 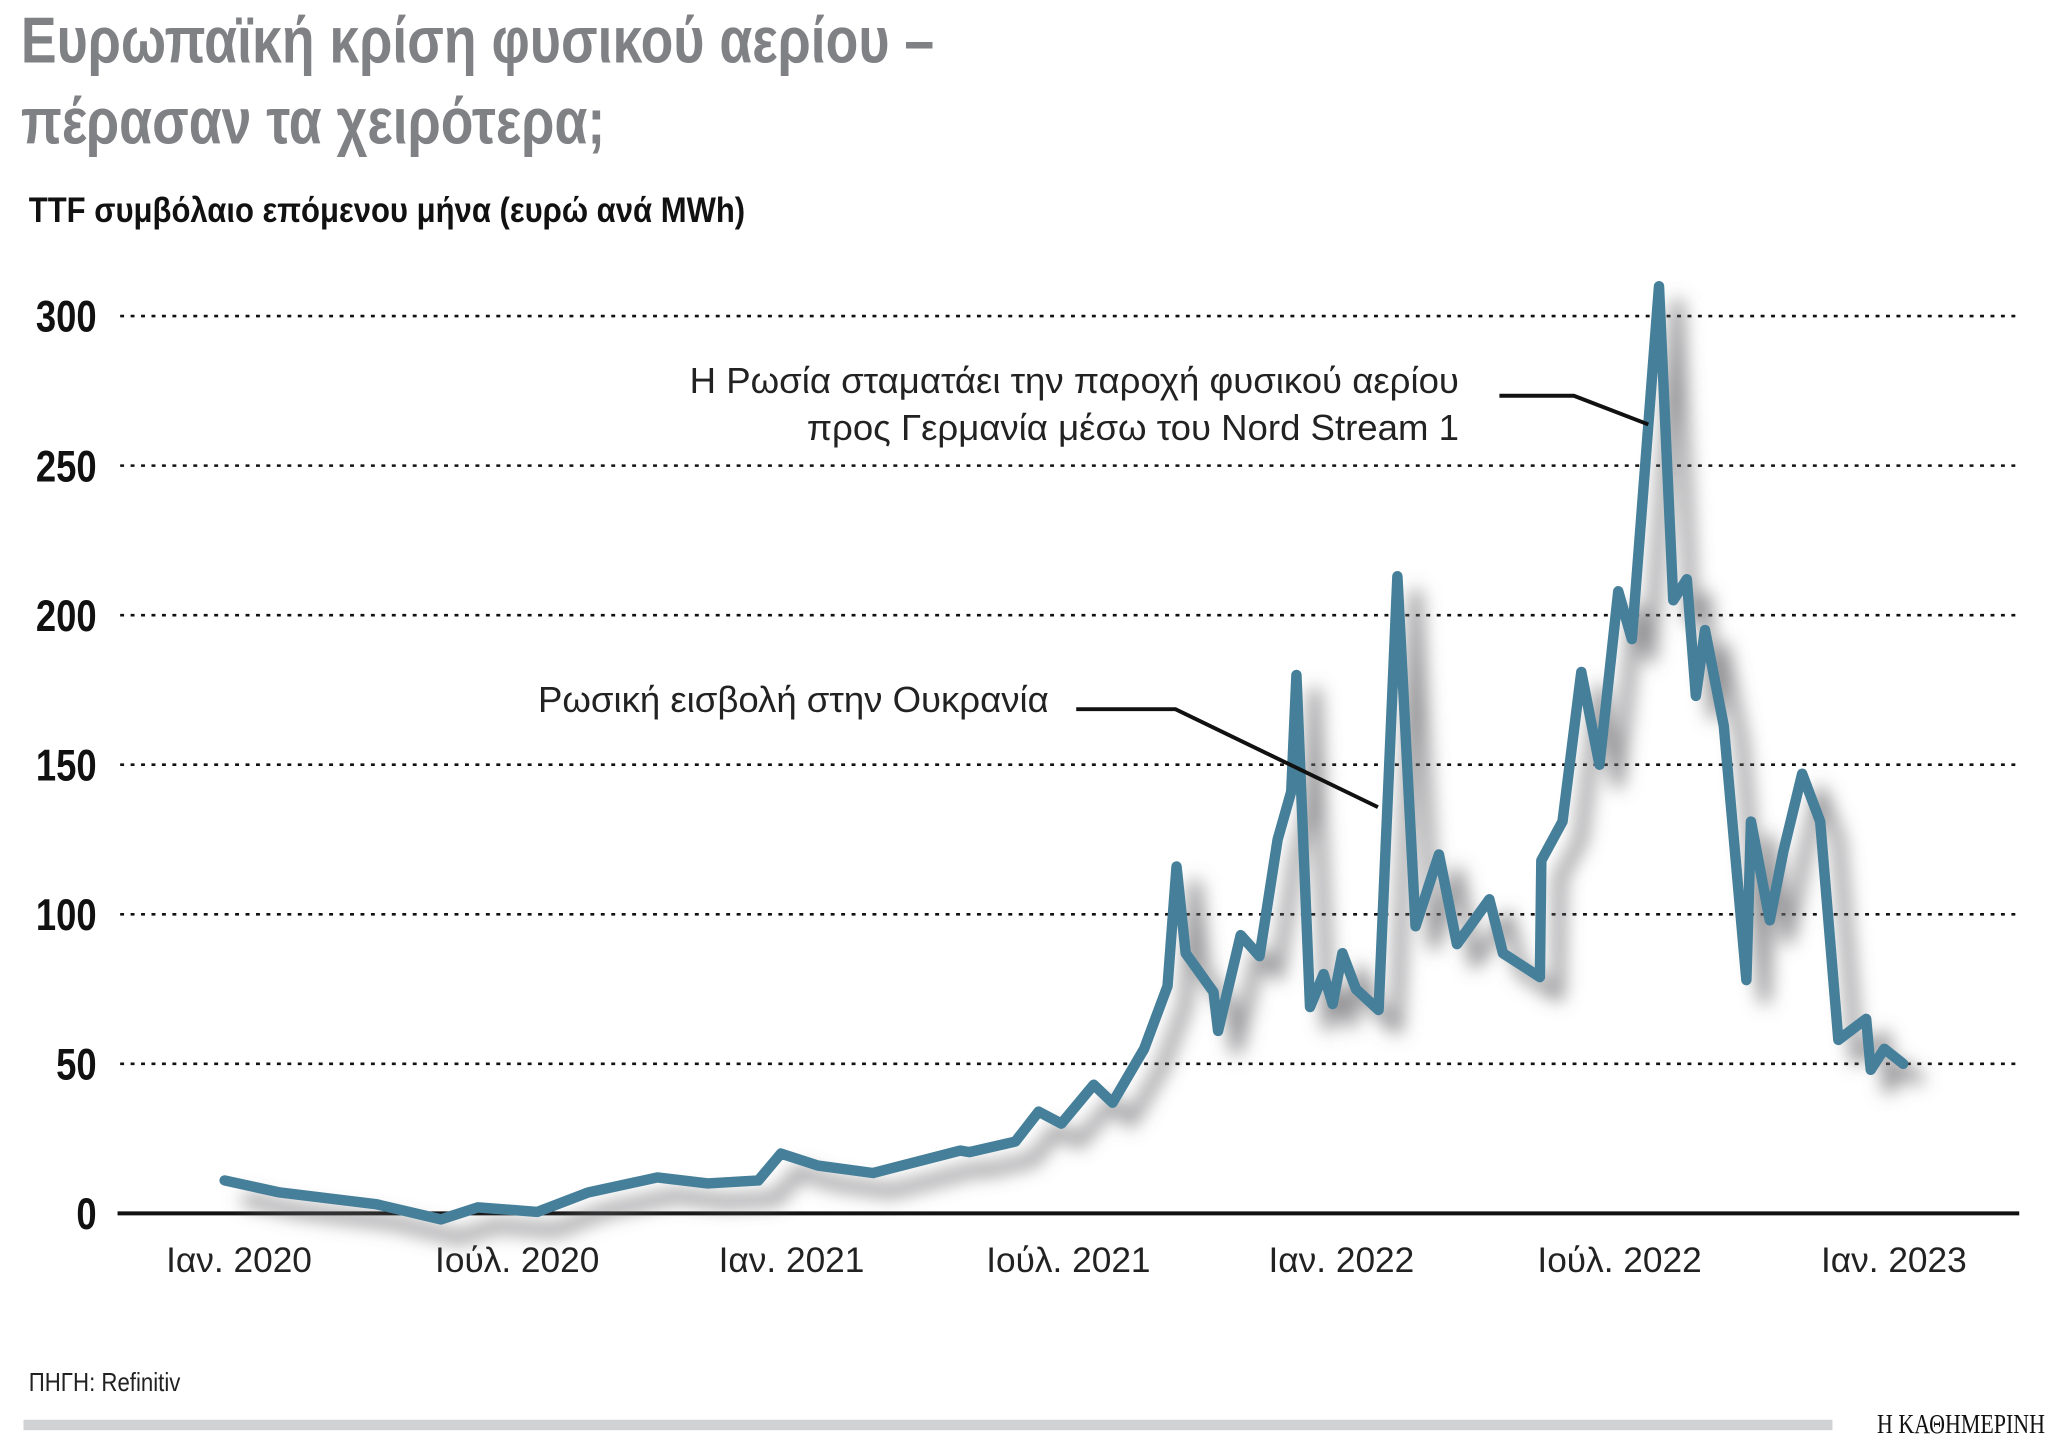 What do you see at coordinates (477, 40) in the screenshot?
I see `title-line-1: Ευρωπαϊκή κρίση φυσικού αερίου –` at bounding box center [477, 40].